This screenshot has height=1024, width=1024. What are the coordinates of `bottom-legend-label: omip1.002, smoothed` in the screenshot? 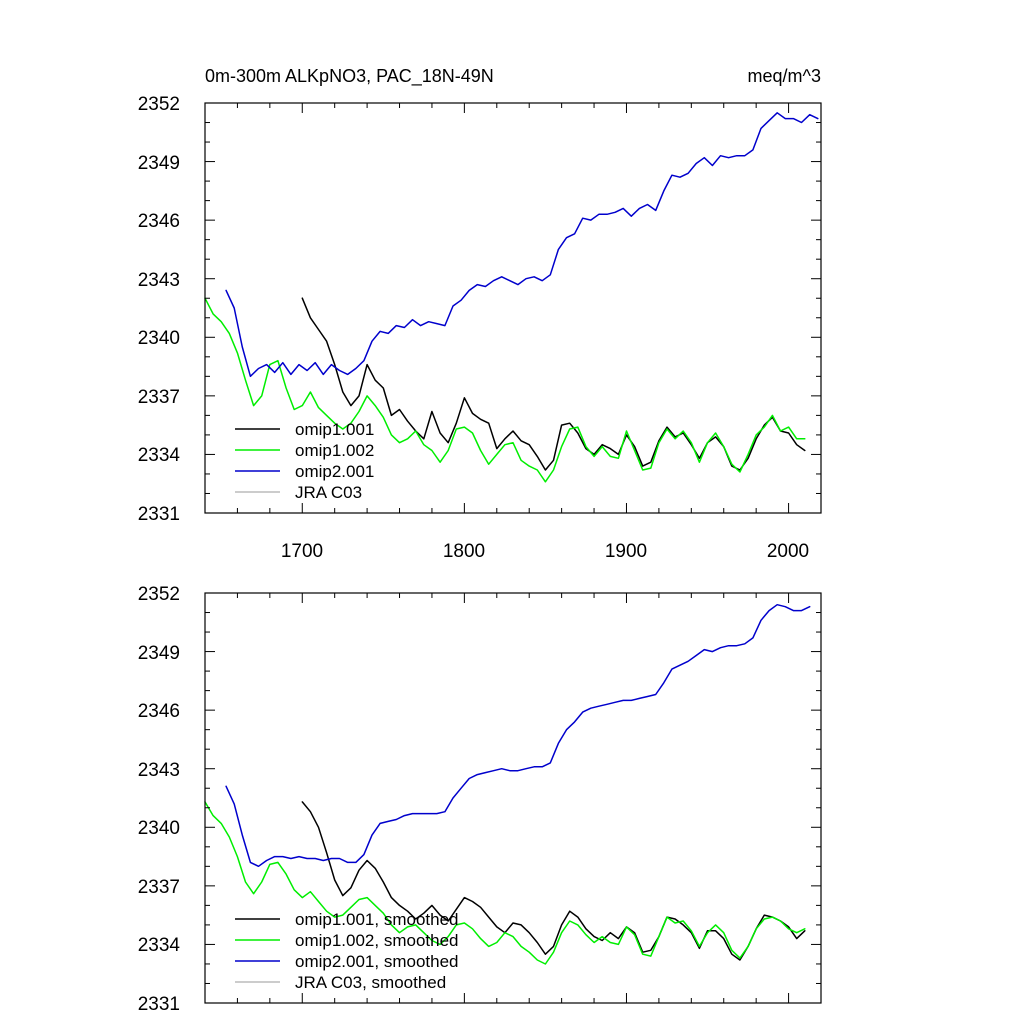 It's located at (377, 940).